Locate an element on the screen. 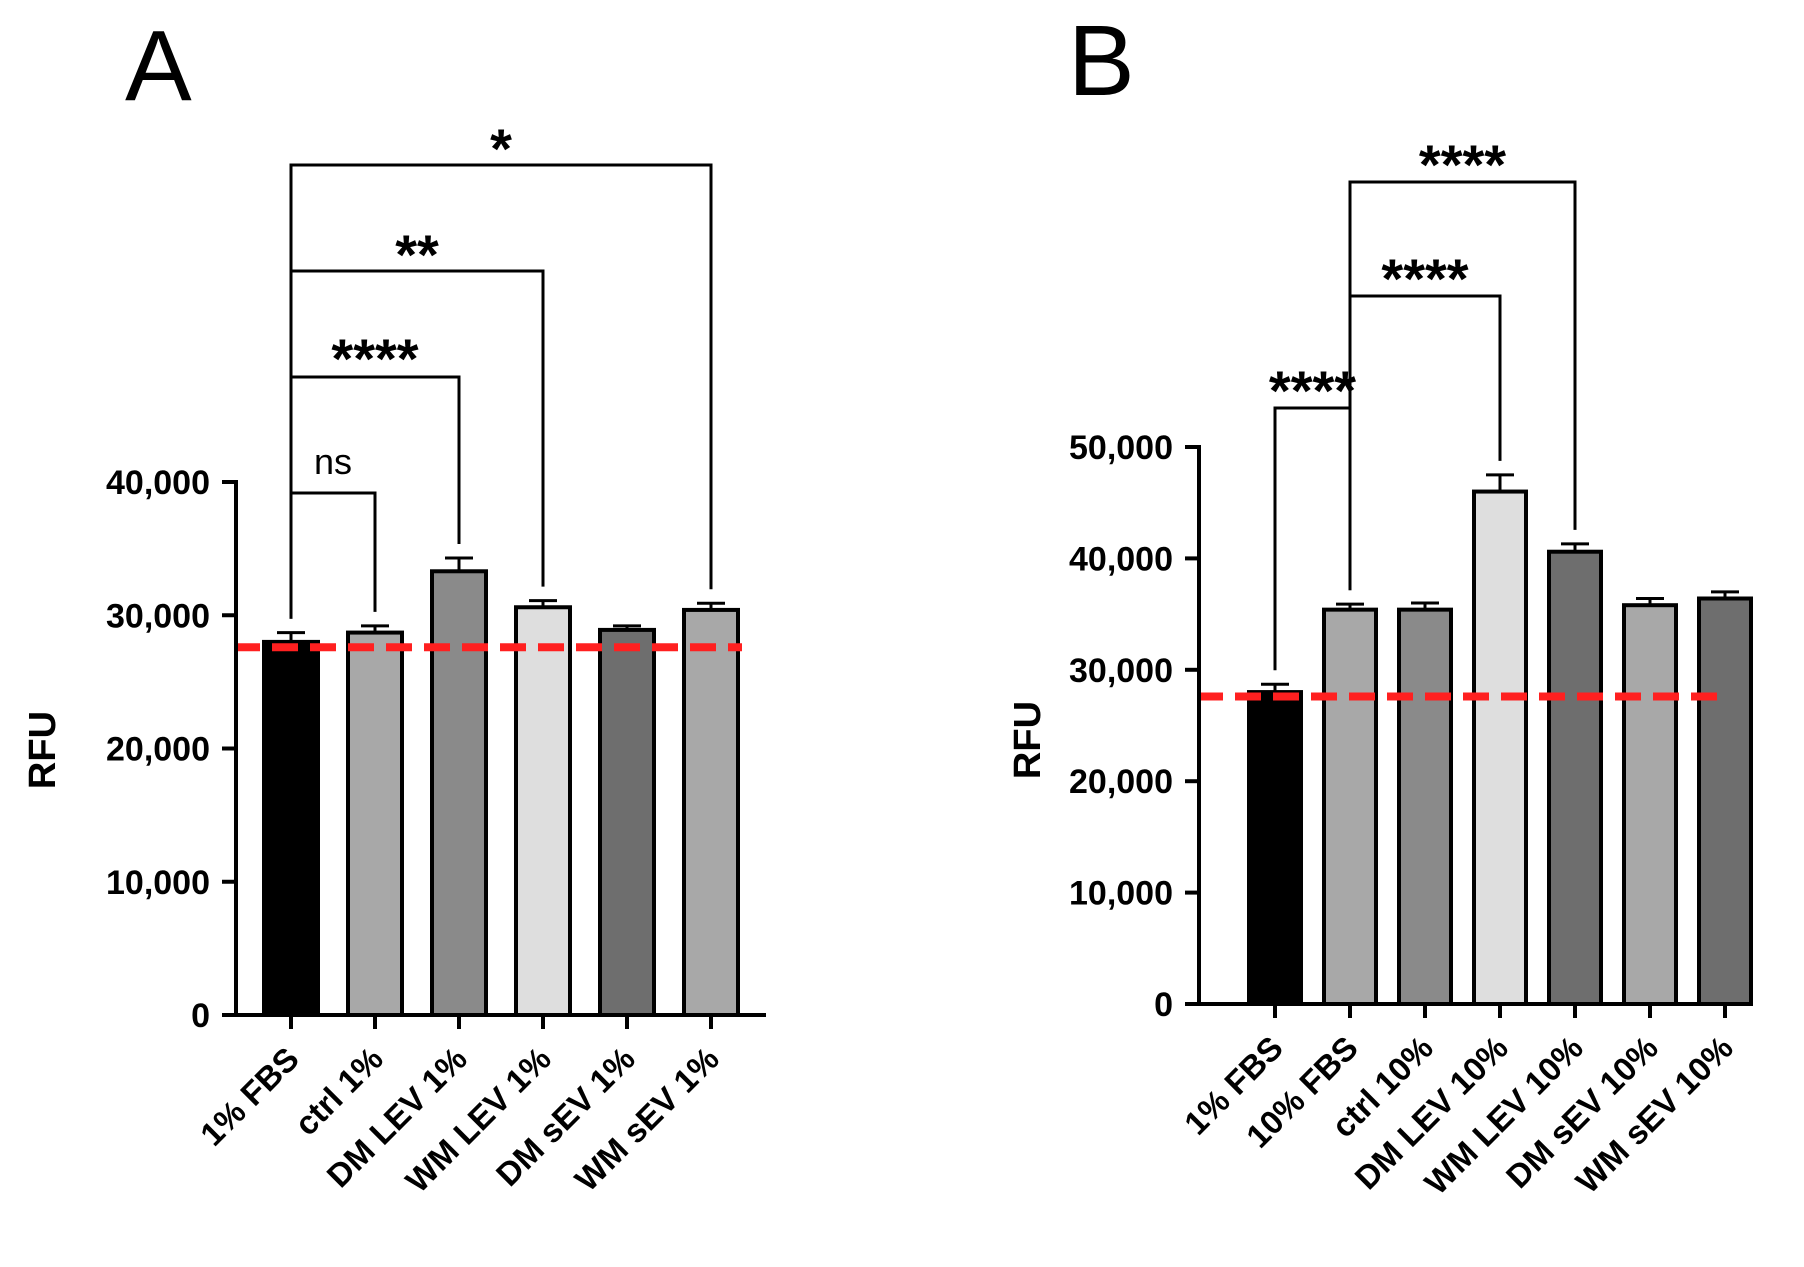 This screenshot has width=1804, height=1267. x-tick-label: WM LEV 1% is located at coordinates (478, 1120).